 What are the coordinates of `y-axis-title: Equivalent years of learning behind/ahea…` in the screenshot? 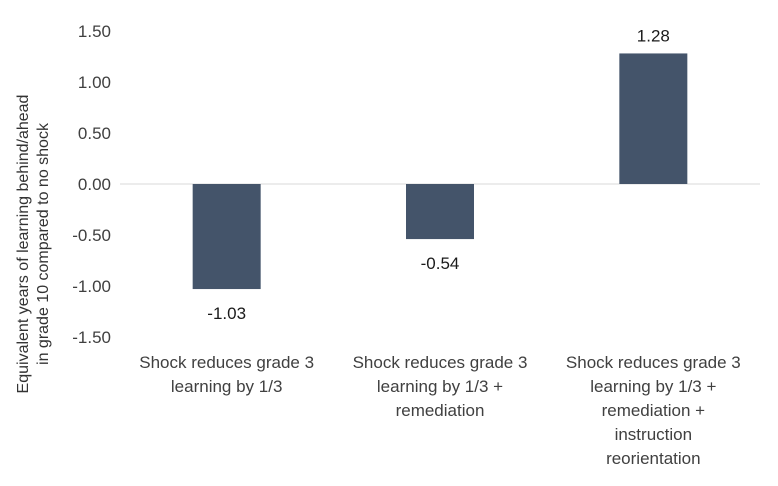 It's located at (33, 244).